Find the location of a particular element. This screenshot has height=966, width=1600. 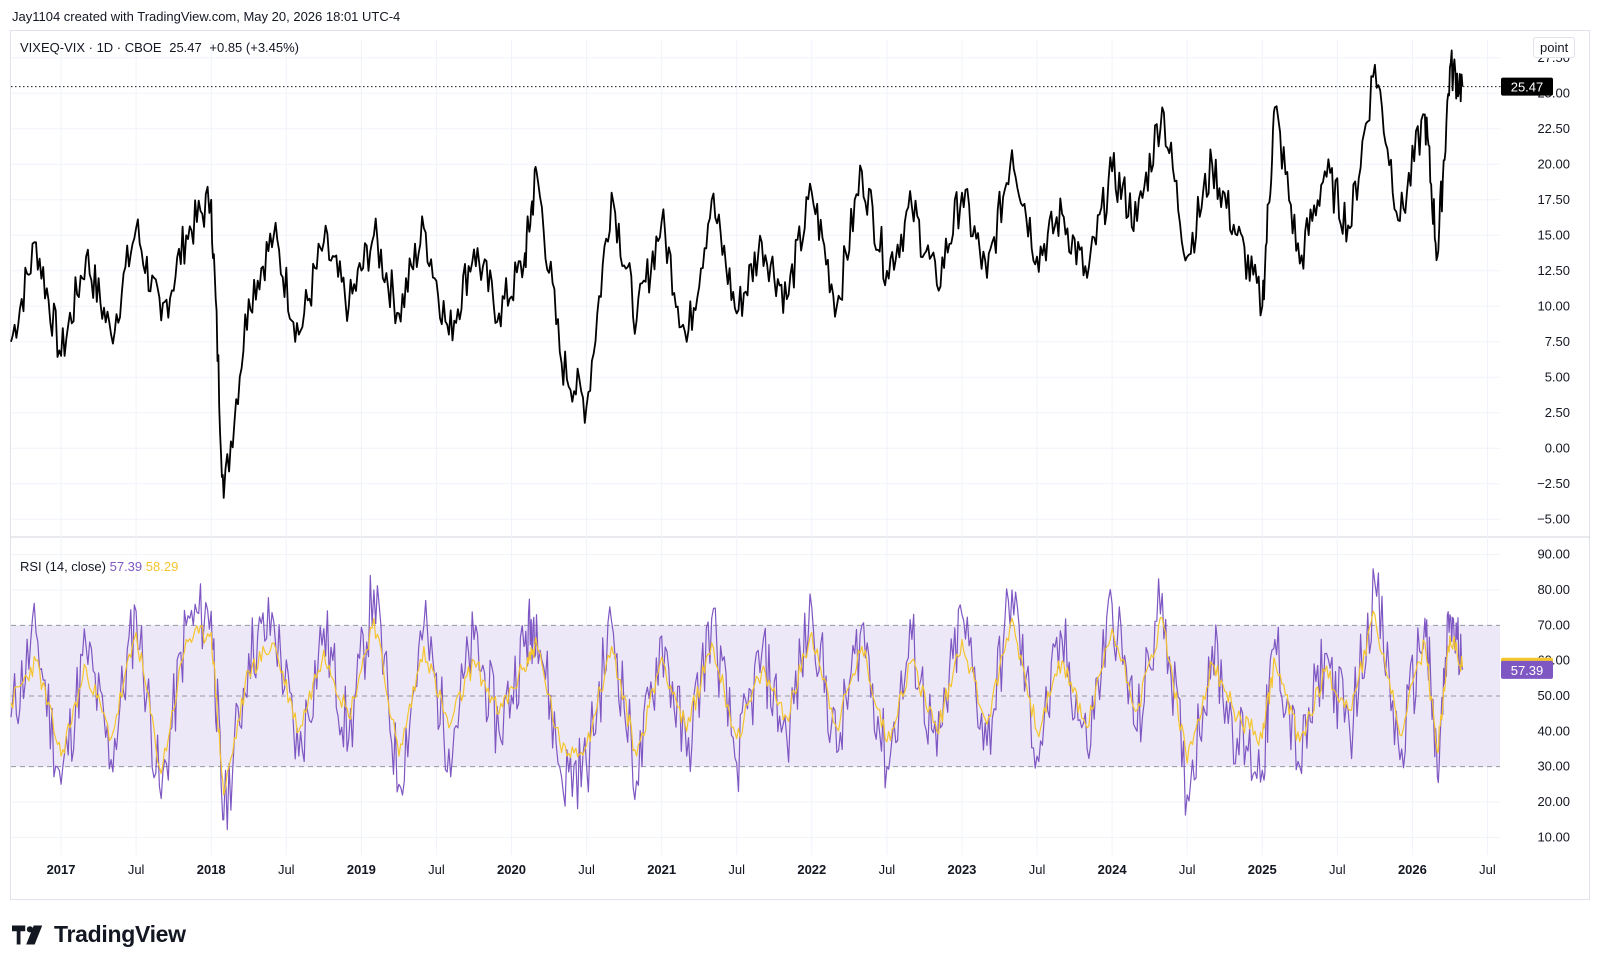

time-axis-tick: 2017 is located at coordinates (61, 869).